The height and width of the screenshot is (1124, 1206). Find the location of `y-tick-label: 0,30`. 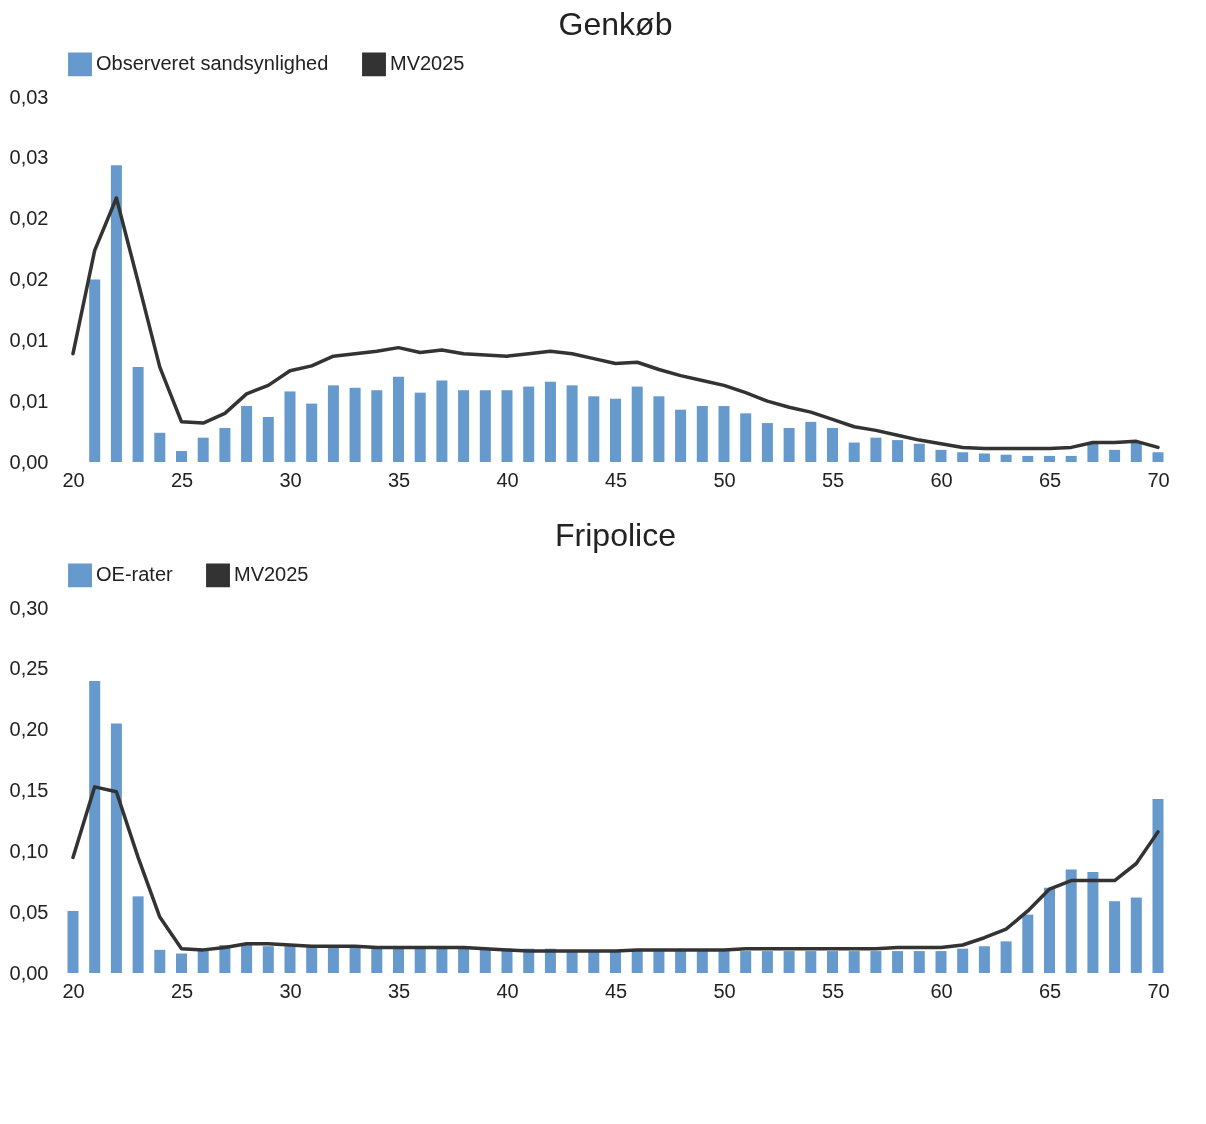

y-tick-label: 0,30 is located at coordinates (29, 607).